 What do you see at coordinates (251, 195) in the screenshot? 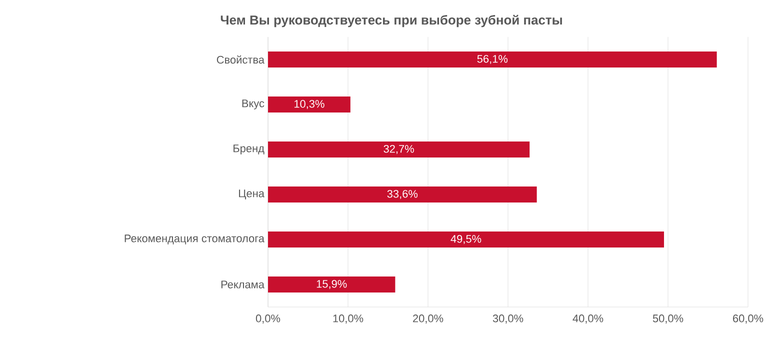
I see `y-tick-label: Цена` at bounding box center [251, 195].